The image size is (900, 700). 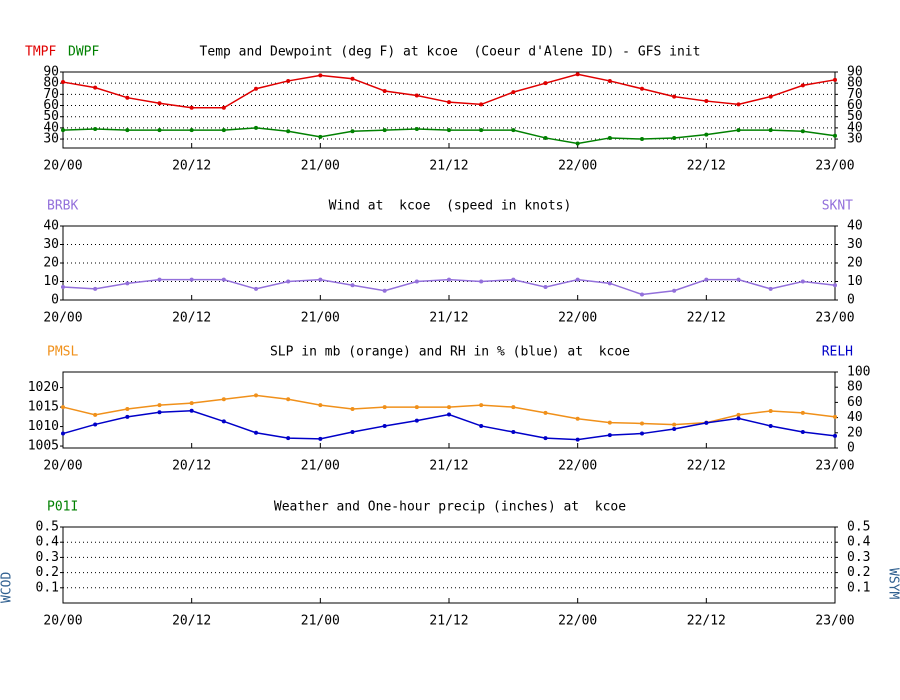 What do you see at coordinates (320, 621) in the screenshot?
I see `x-tick-label: 21/00` at bounding box center [320, 621].